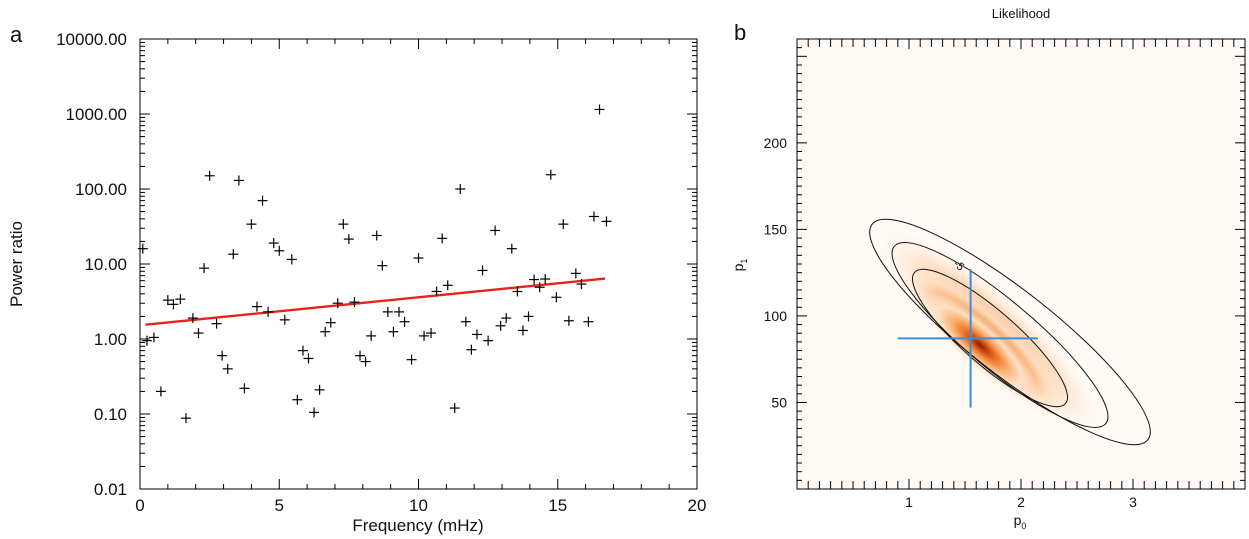 The image size is (1249, 539). What do you see at coordinates (110, 489) in the screenshot?
I see `y-tick-label: 0.01` at bounding box center [110, 489].